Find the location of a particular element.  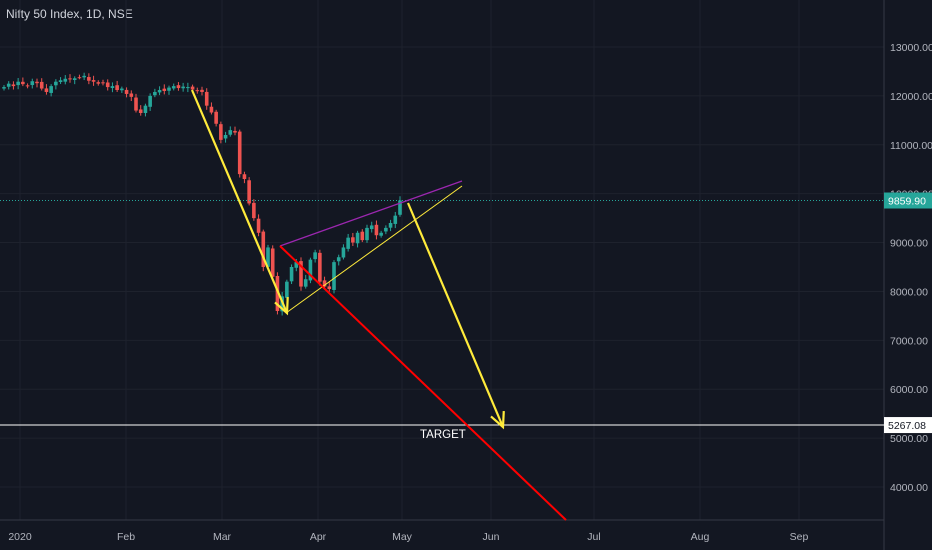

target-price-label: 5267.08 is located at coordinates (907, 426).